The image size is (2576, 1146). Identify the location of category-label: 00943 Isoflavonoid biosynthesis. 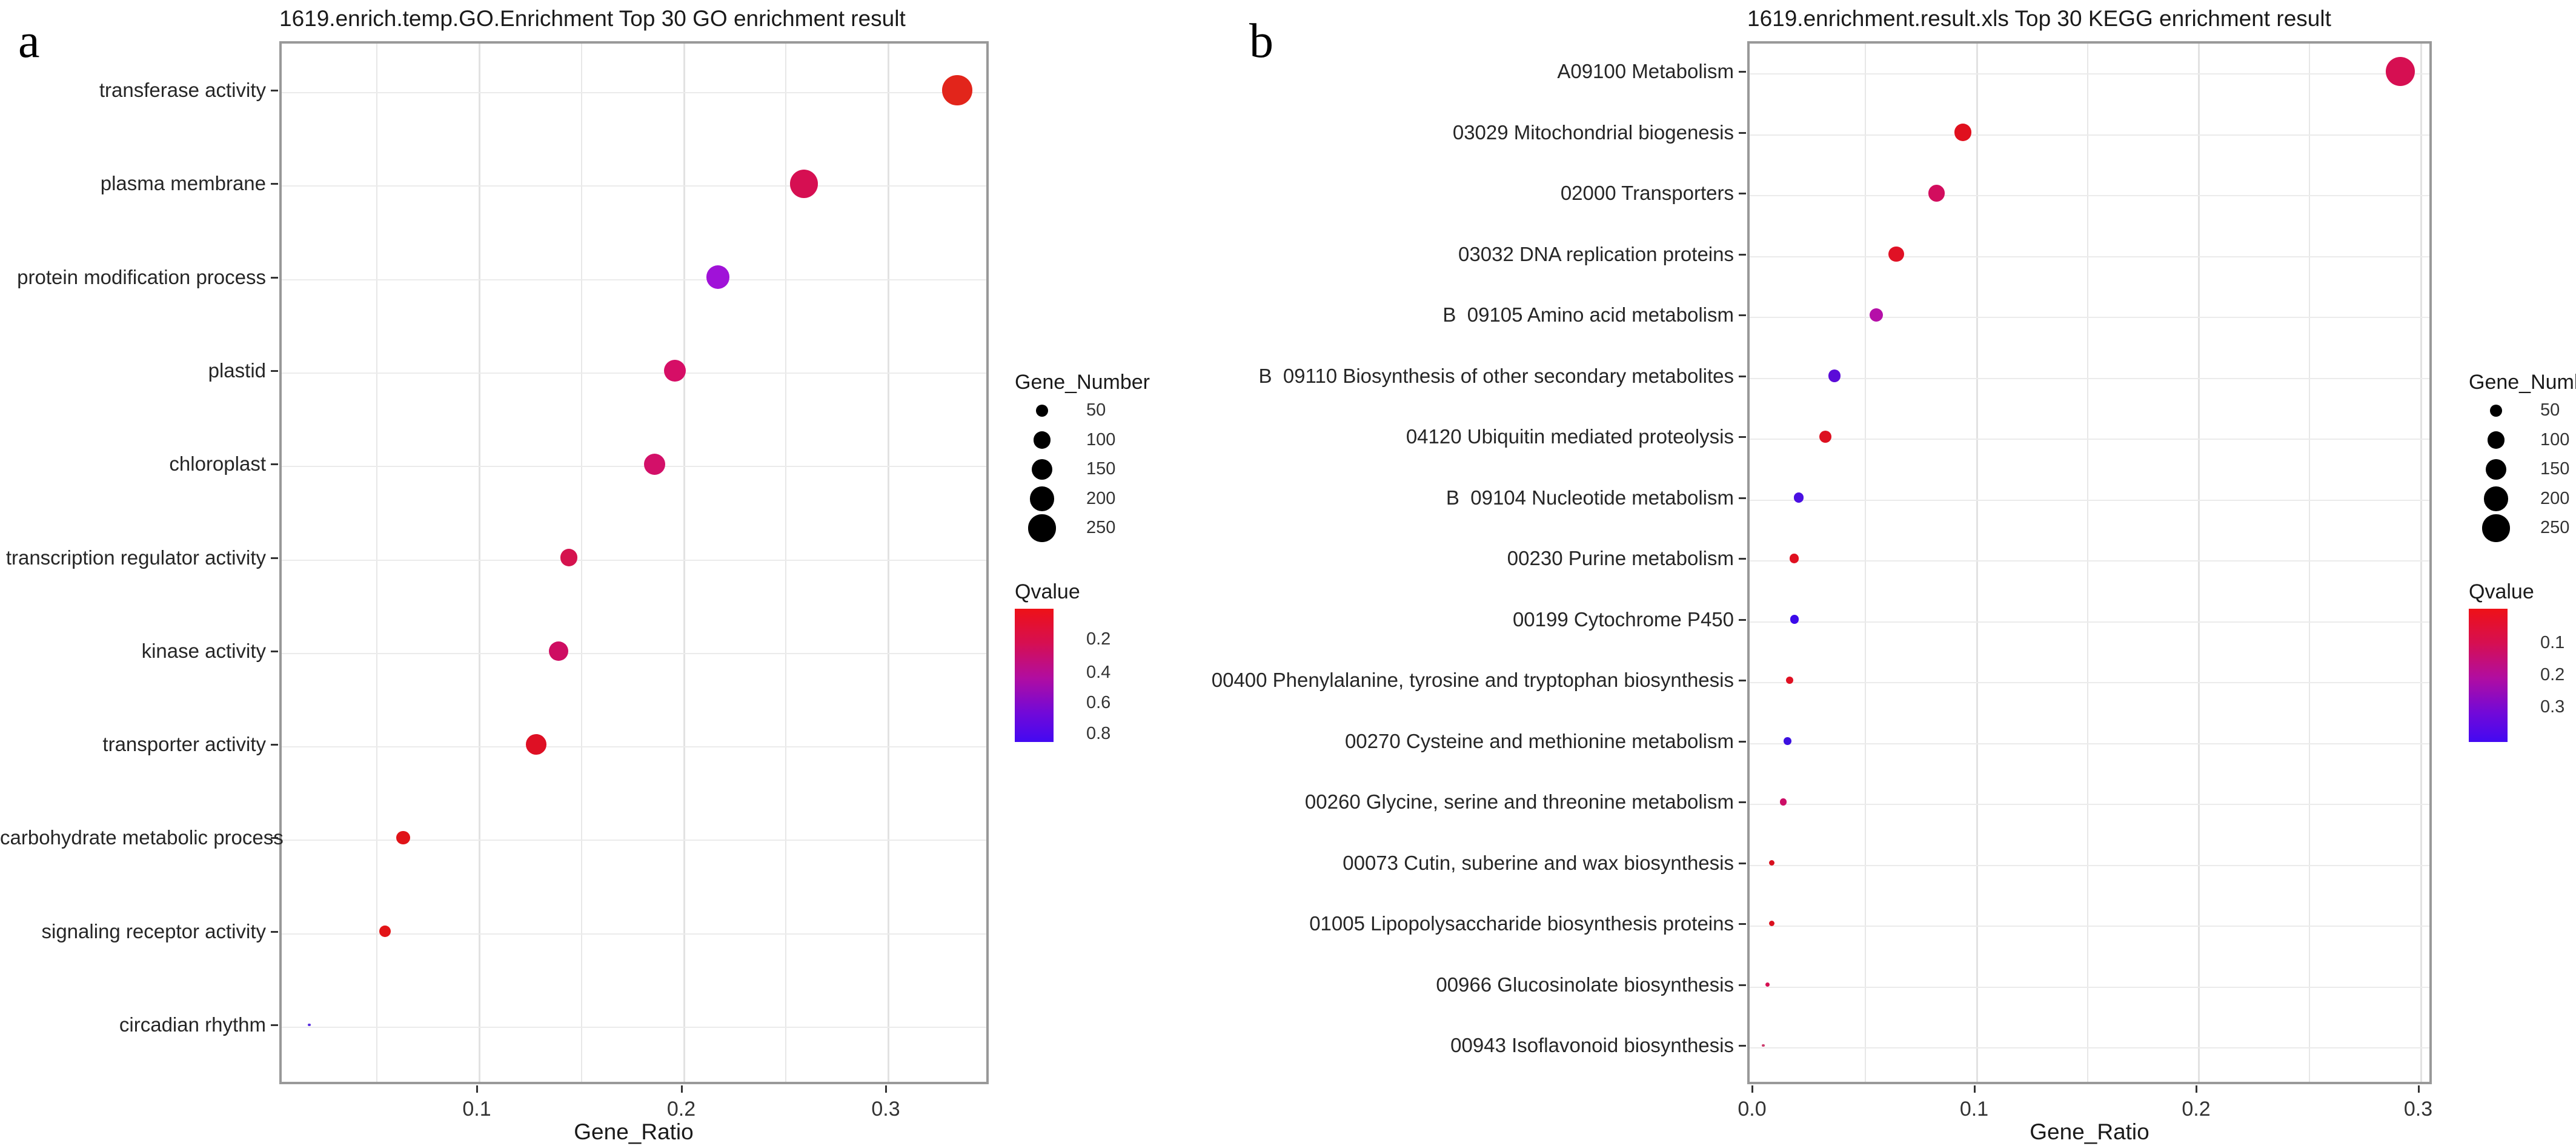
(1592, 1045).